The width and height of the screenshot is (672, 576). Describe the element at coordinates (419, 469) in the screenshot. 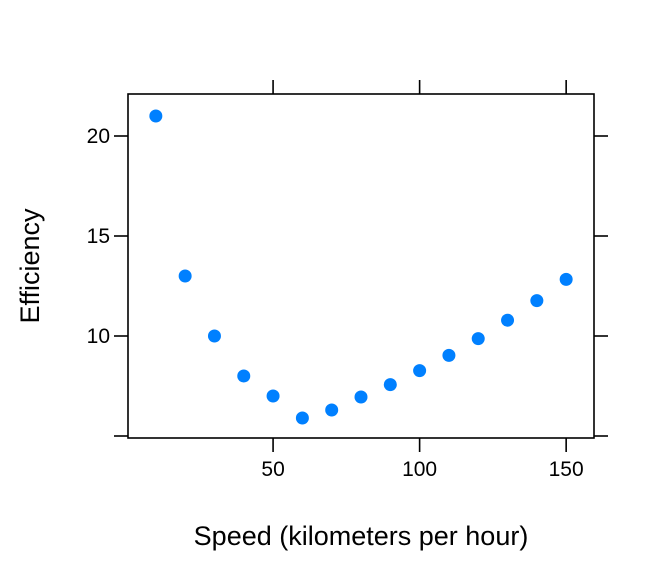

I see `x-tick-label: 100` at that location.